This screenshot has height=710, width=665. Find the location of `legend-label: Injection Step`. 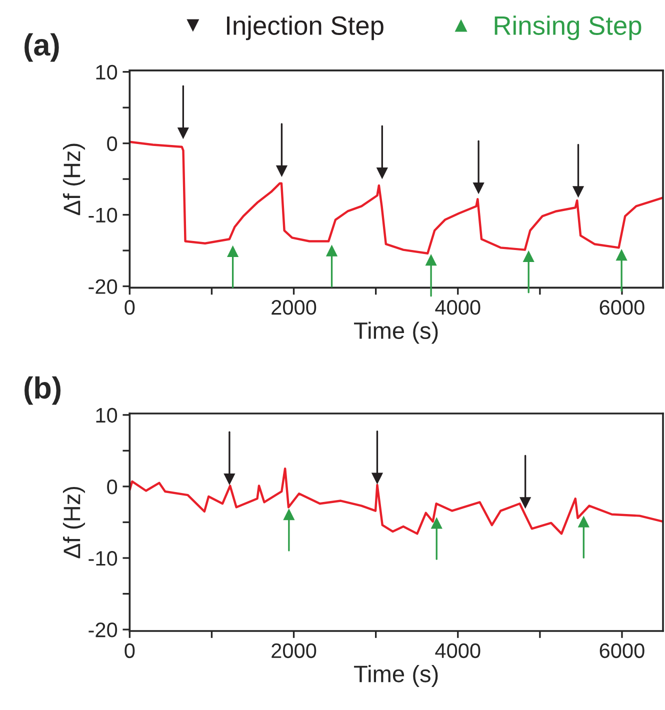

legend-label: Injection Step is located at coordinates (305, 28).